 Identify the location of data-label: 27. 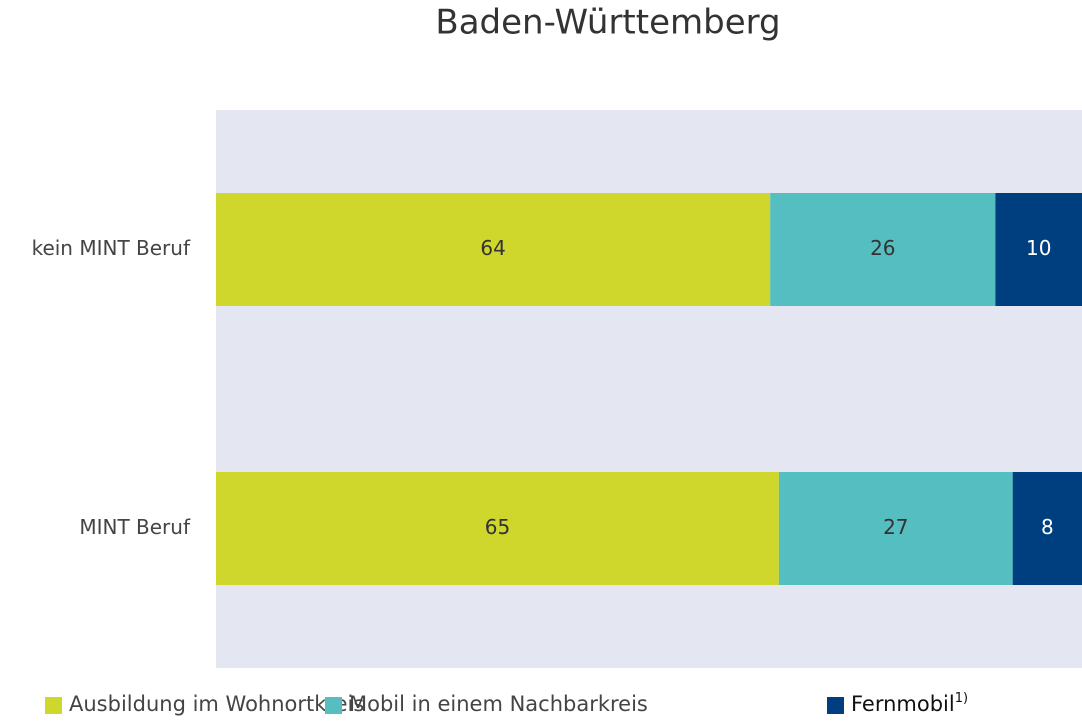
(895, 527).